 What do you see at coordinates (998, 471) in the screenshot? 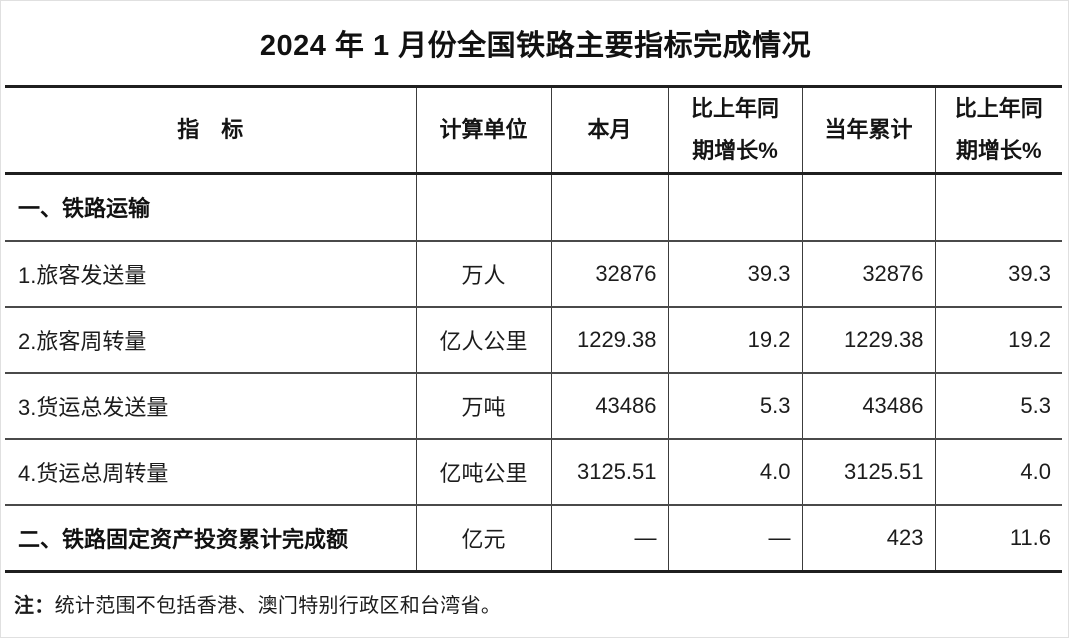
I see `cell-ytd-growth: 4.0` at bounding box center [998, 471].